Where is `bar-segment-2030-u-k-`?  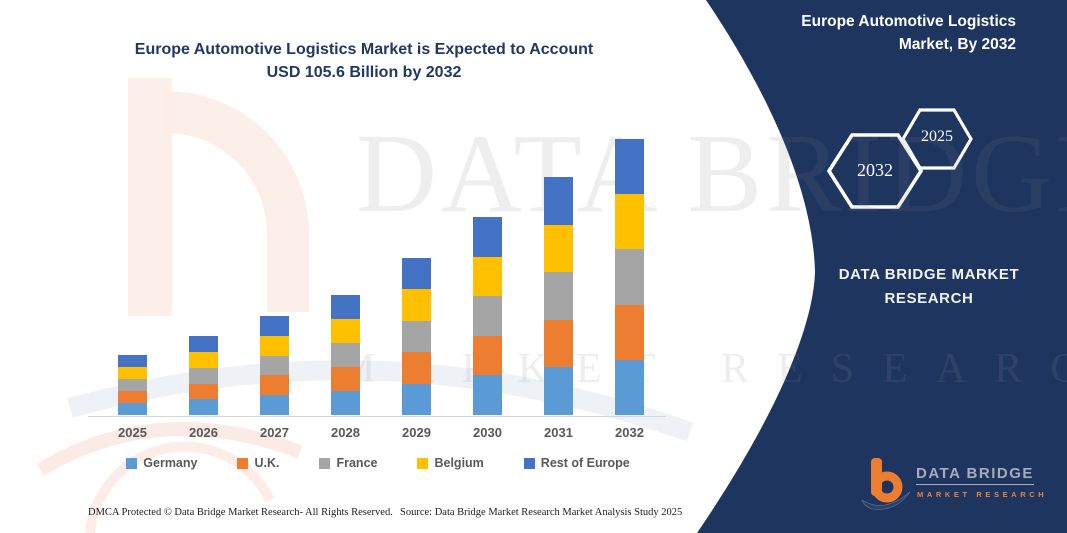 bar-segment-2030-u-k- is located at coordinates (487, 355).